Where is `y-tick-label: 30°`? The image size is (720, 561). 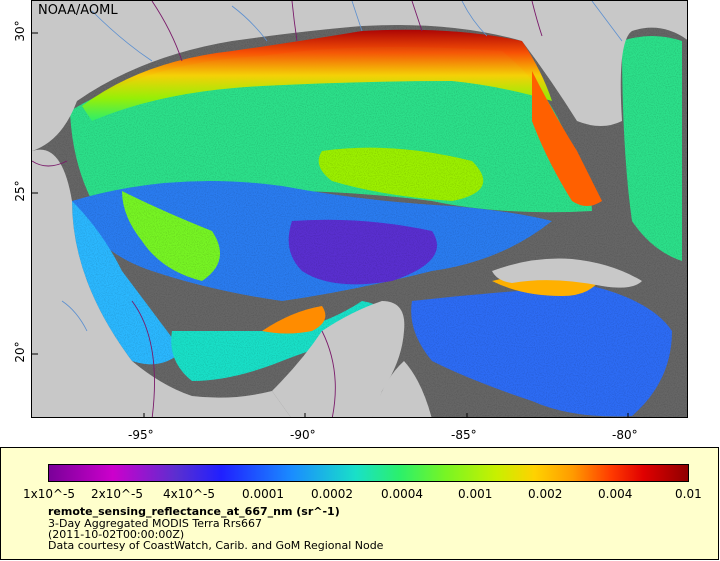
y-tick-label: 30° is located at coordinates (20, 31).